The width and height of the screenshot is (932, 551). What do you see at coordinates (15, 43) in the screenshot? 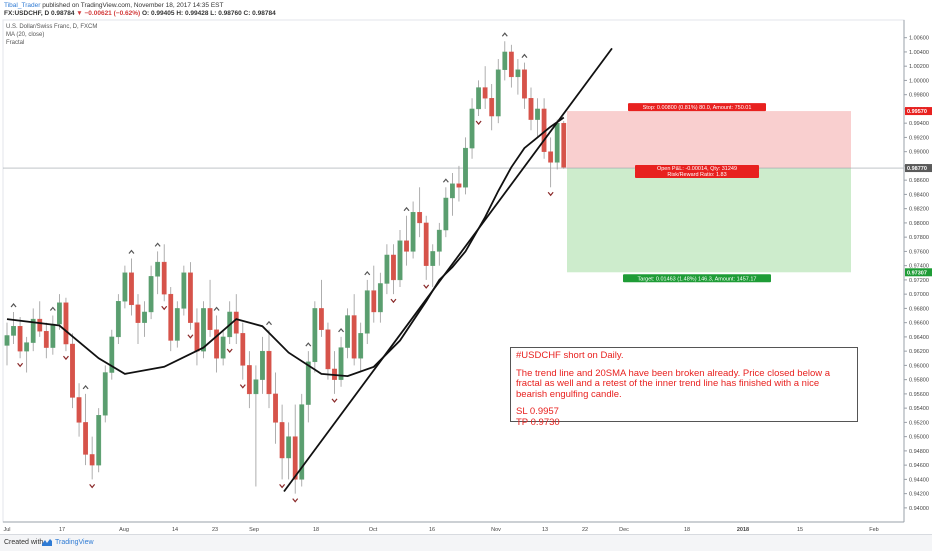
I see `legend-fractal: Fractal` at bounding box center [15, 43].